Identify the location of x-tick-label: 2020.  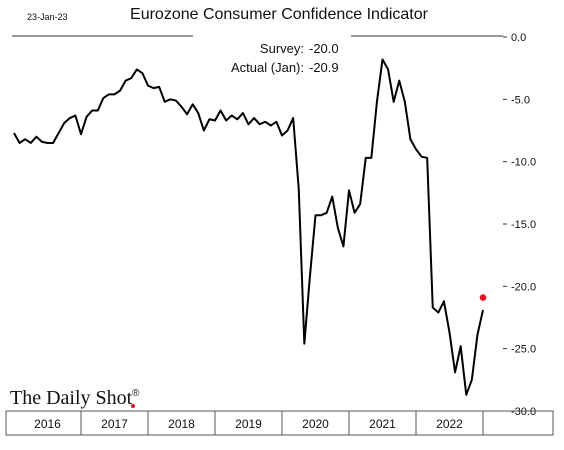
(315, 424).